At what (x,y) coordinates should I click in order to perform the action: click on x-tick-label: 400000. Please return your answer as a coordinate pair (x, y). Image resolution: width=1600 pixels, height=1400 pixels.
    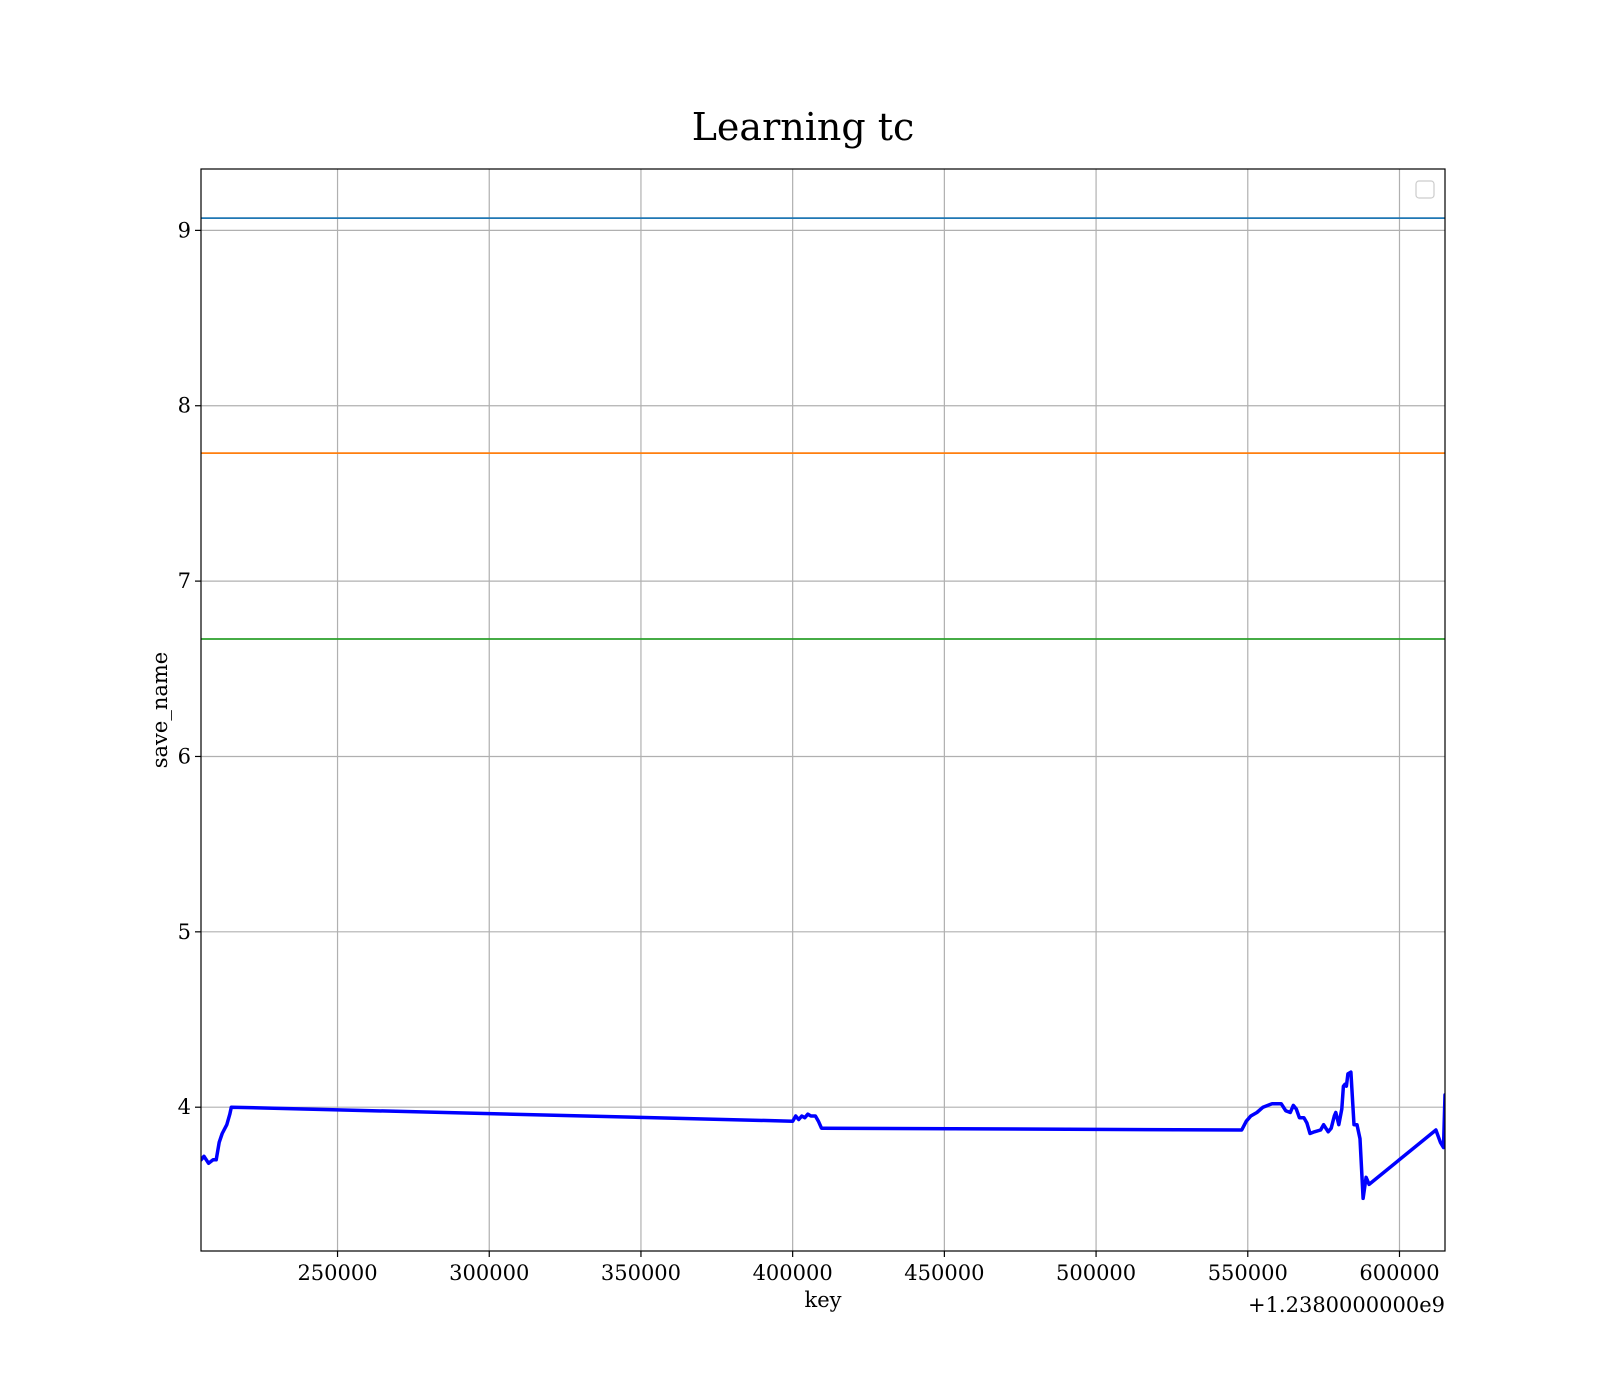
    Looking at the image, I should click on (793, 1273).